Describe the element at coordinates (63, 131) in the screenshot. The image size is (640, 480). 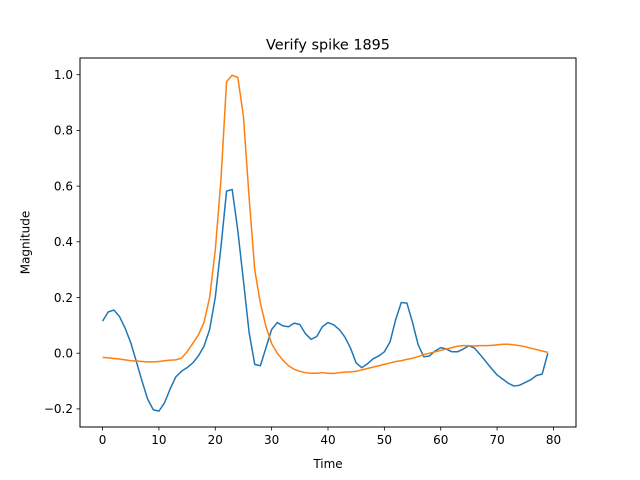
I see `y-tick-label: 0.8` at that location.